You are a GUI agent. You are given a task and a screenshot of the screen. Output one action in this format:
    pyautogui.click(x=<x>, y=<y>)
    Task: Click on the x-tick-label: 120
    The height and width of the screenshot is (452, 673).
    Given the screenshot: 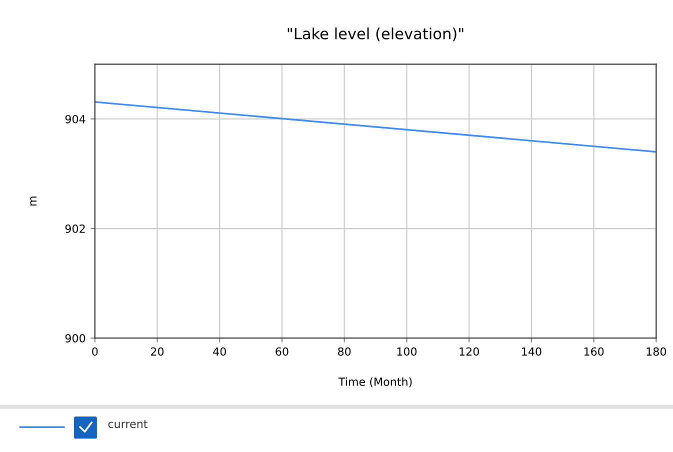 What is the action you would take?
    pyautogui.click(x=469, y=351)
    